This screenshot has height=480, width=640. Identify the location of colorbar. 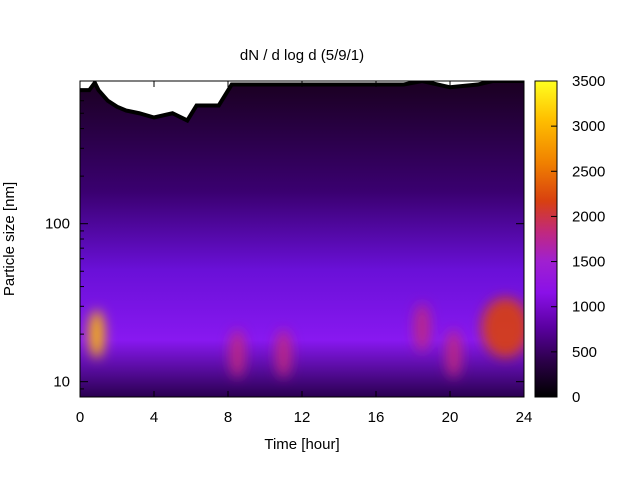
(546, 239).